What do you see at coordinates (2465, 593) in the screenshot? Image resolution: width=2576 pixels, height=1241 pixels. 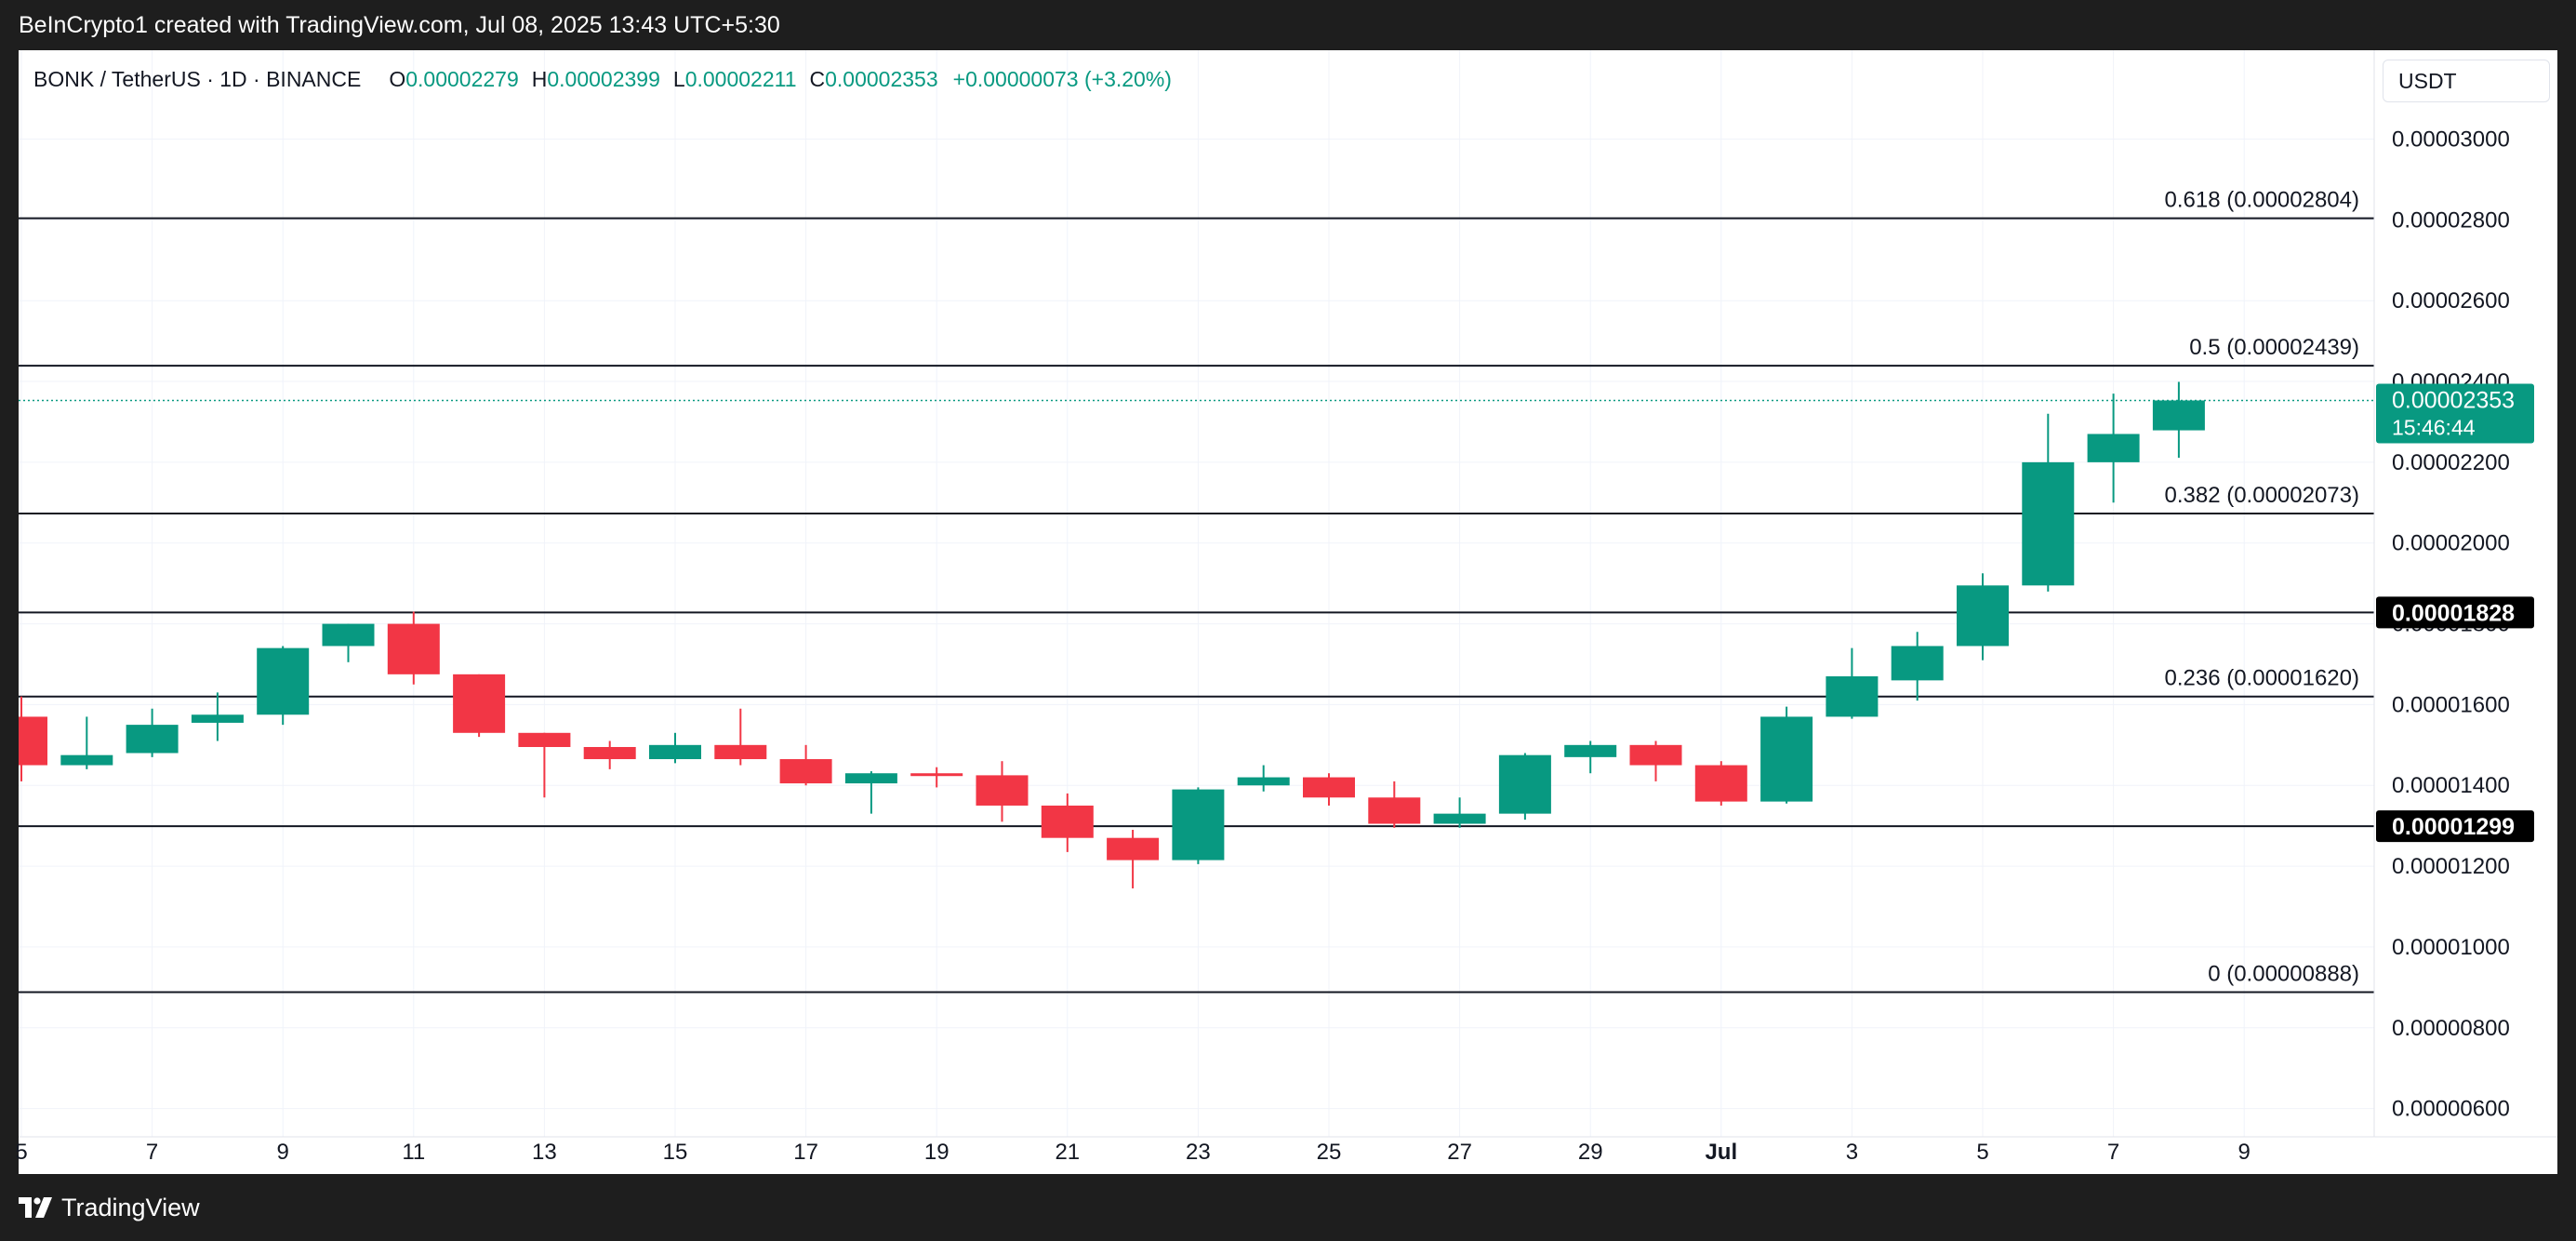 I see `price-axis-bg` at bounding box center [2465, 593].